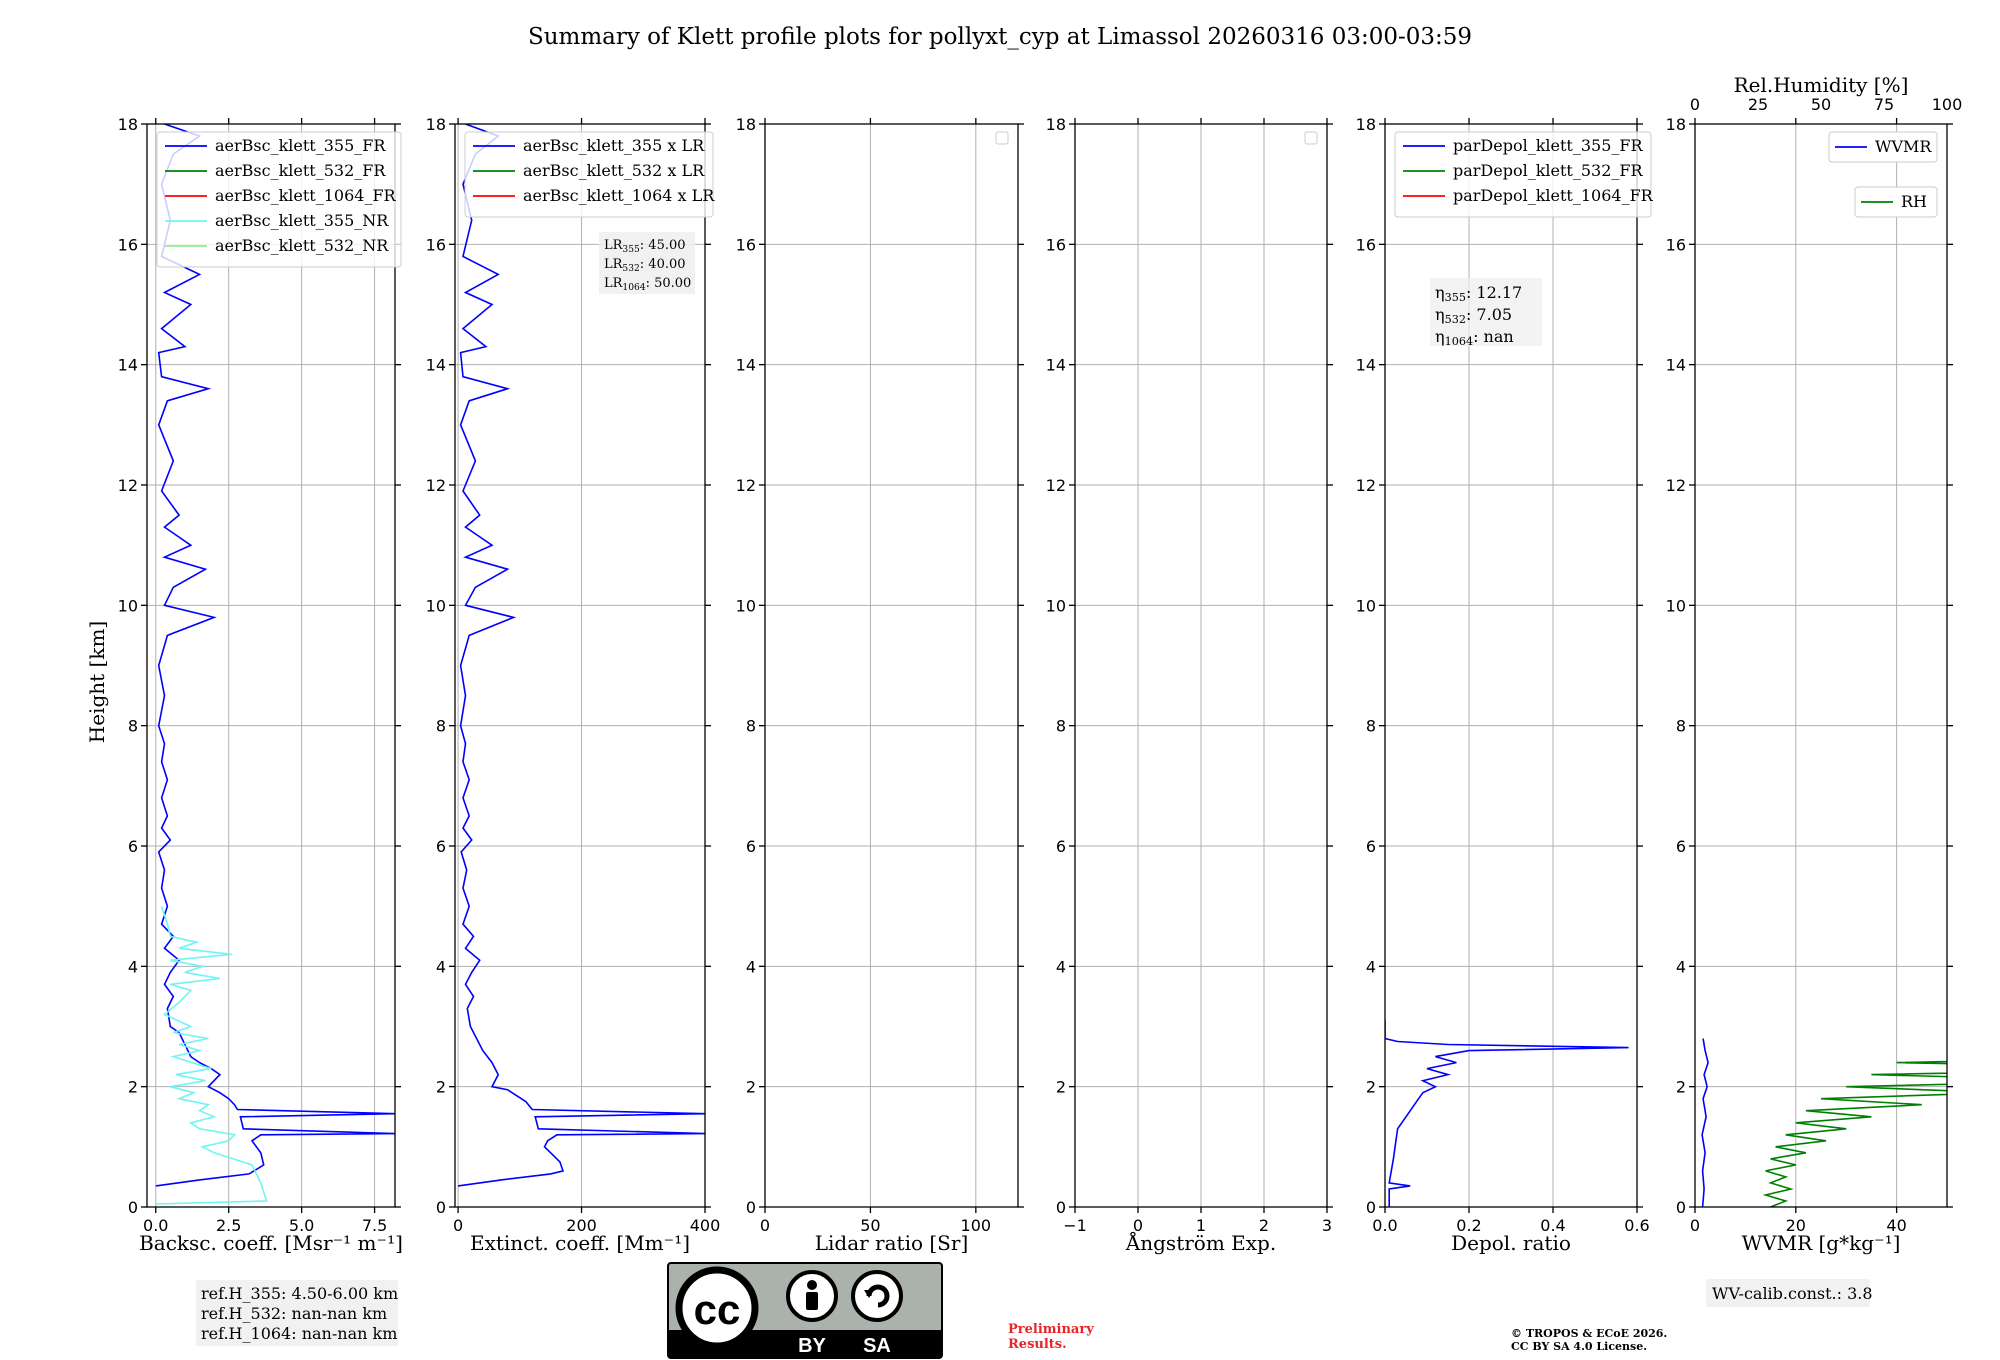  I want to click on series-WVMR, so click(1705, 1122).